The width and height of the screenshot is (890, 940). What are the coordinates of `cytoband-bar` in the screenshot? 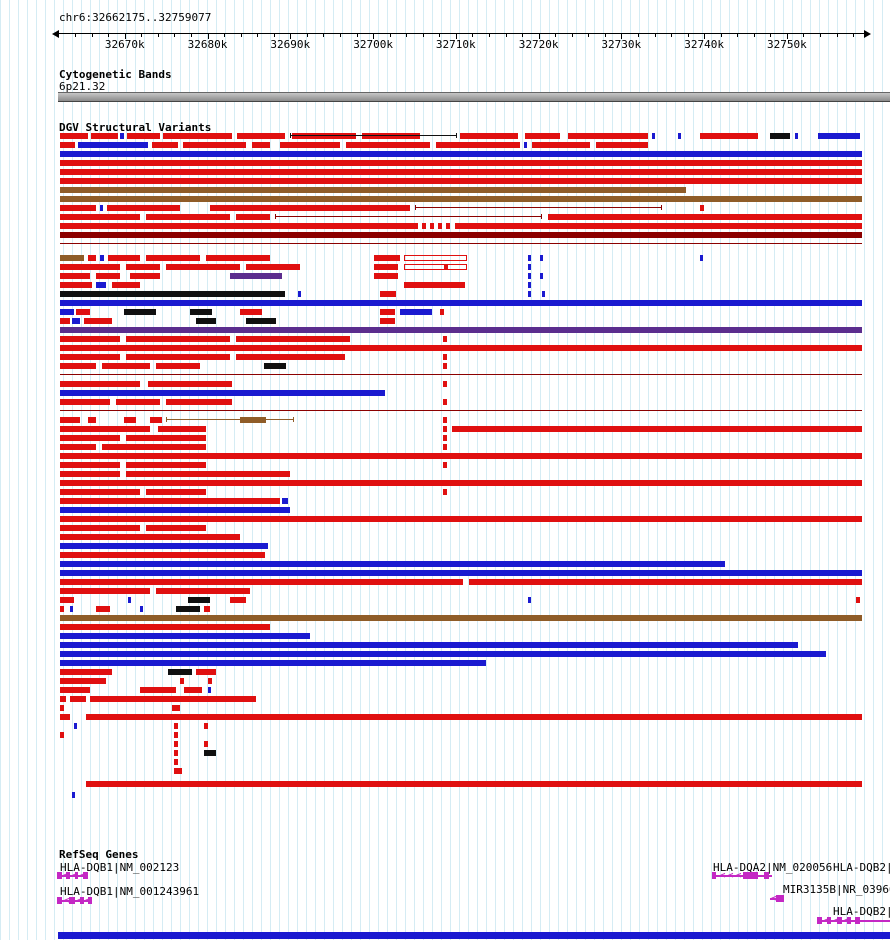 It's located at (474, 97).